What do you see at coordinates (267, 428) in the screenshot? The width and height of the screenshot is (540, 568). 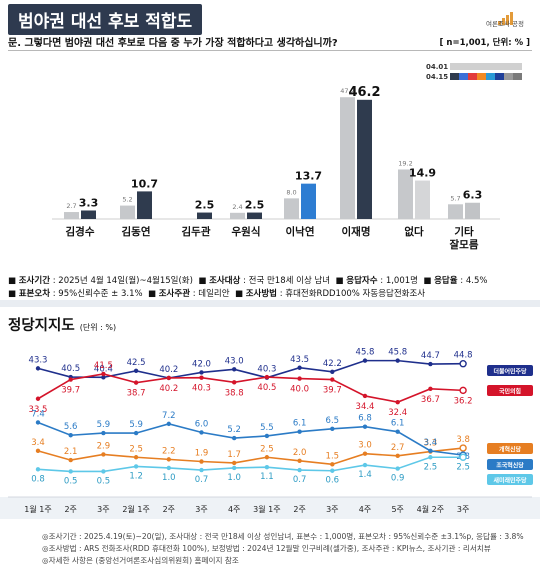 I see `data-label: 5.5` at bounding box center [267, 428].